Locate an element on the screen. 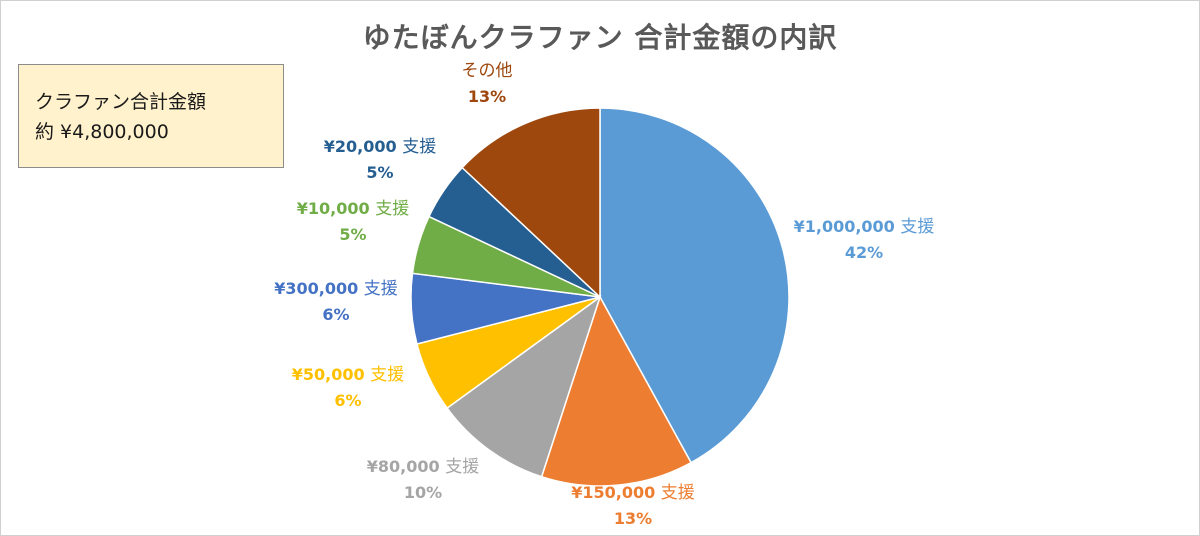  slice-label: ¥50,000 支援 is located at coordinates (348, 375).